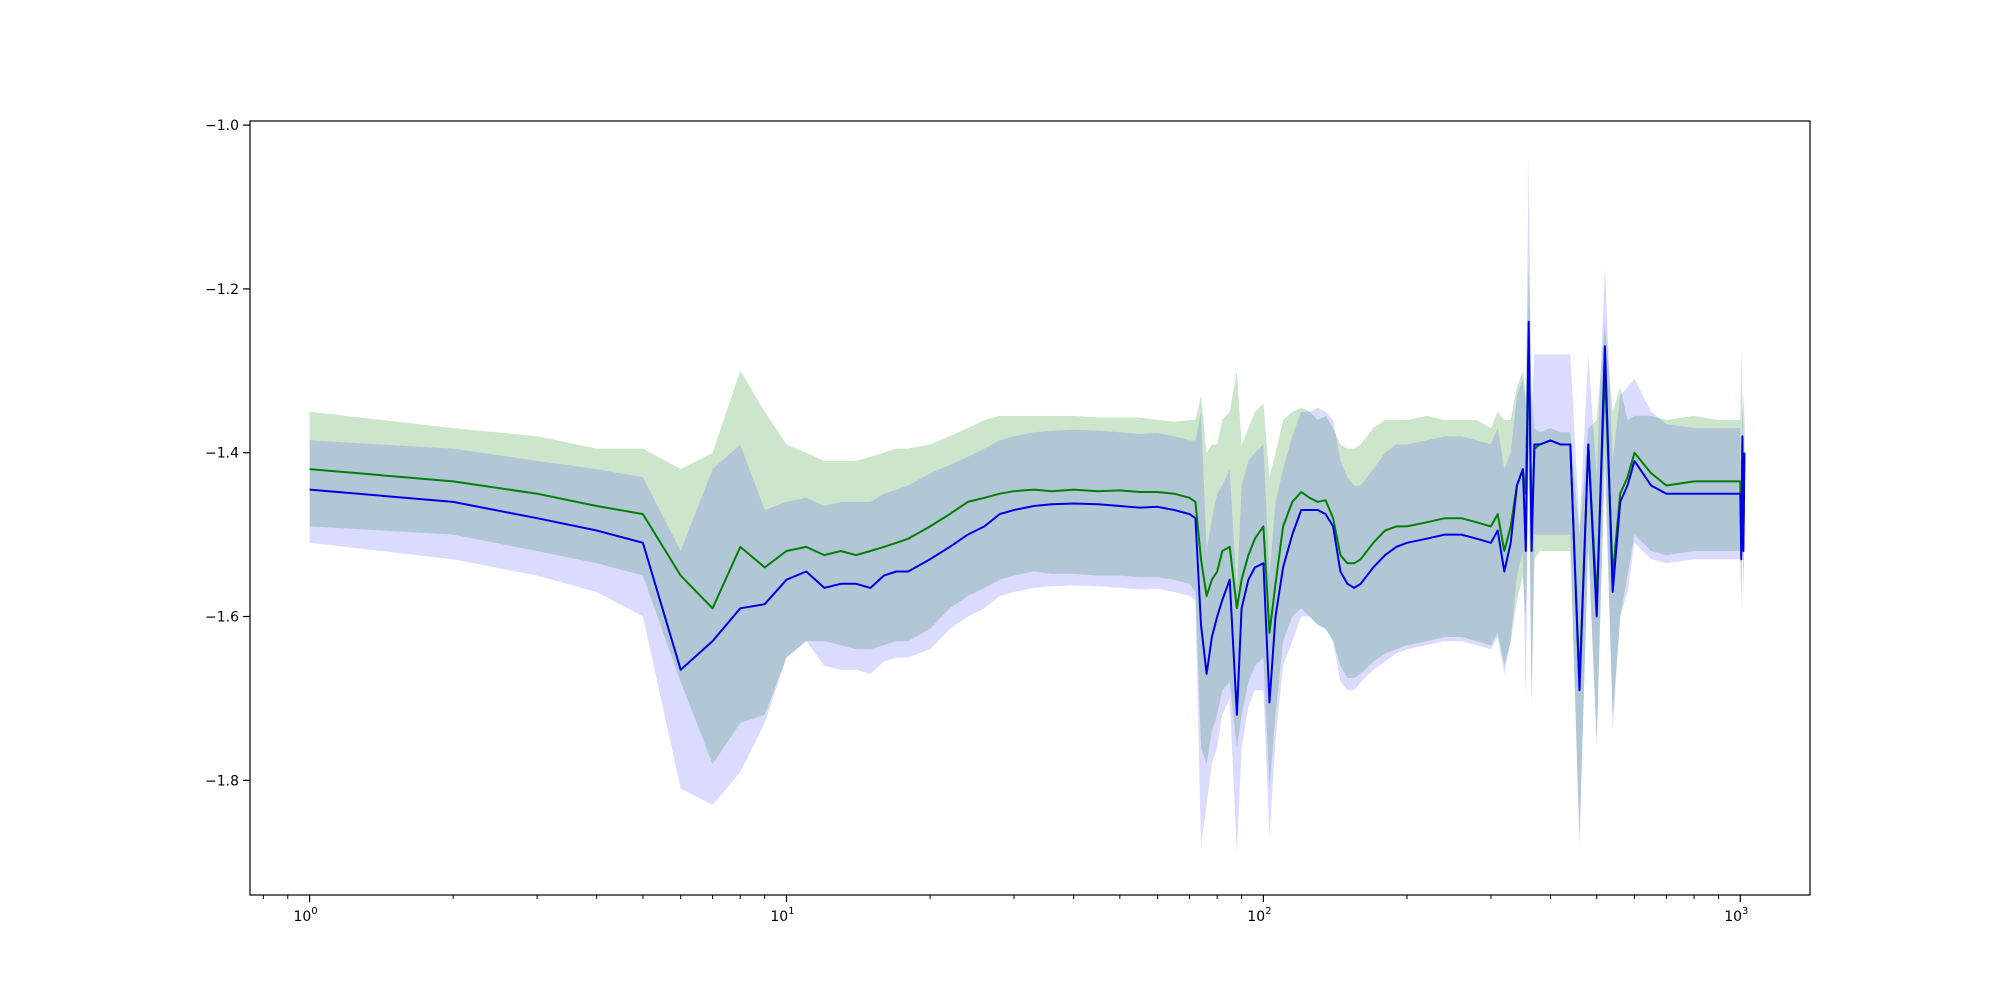  What do you see at coordinates (782, 915) in the screenshot?
I see `x-tick-label: 10¹` at bounding box center [782, 915].